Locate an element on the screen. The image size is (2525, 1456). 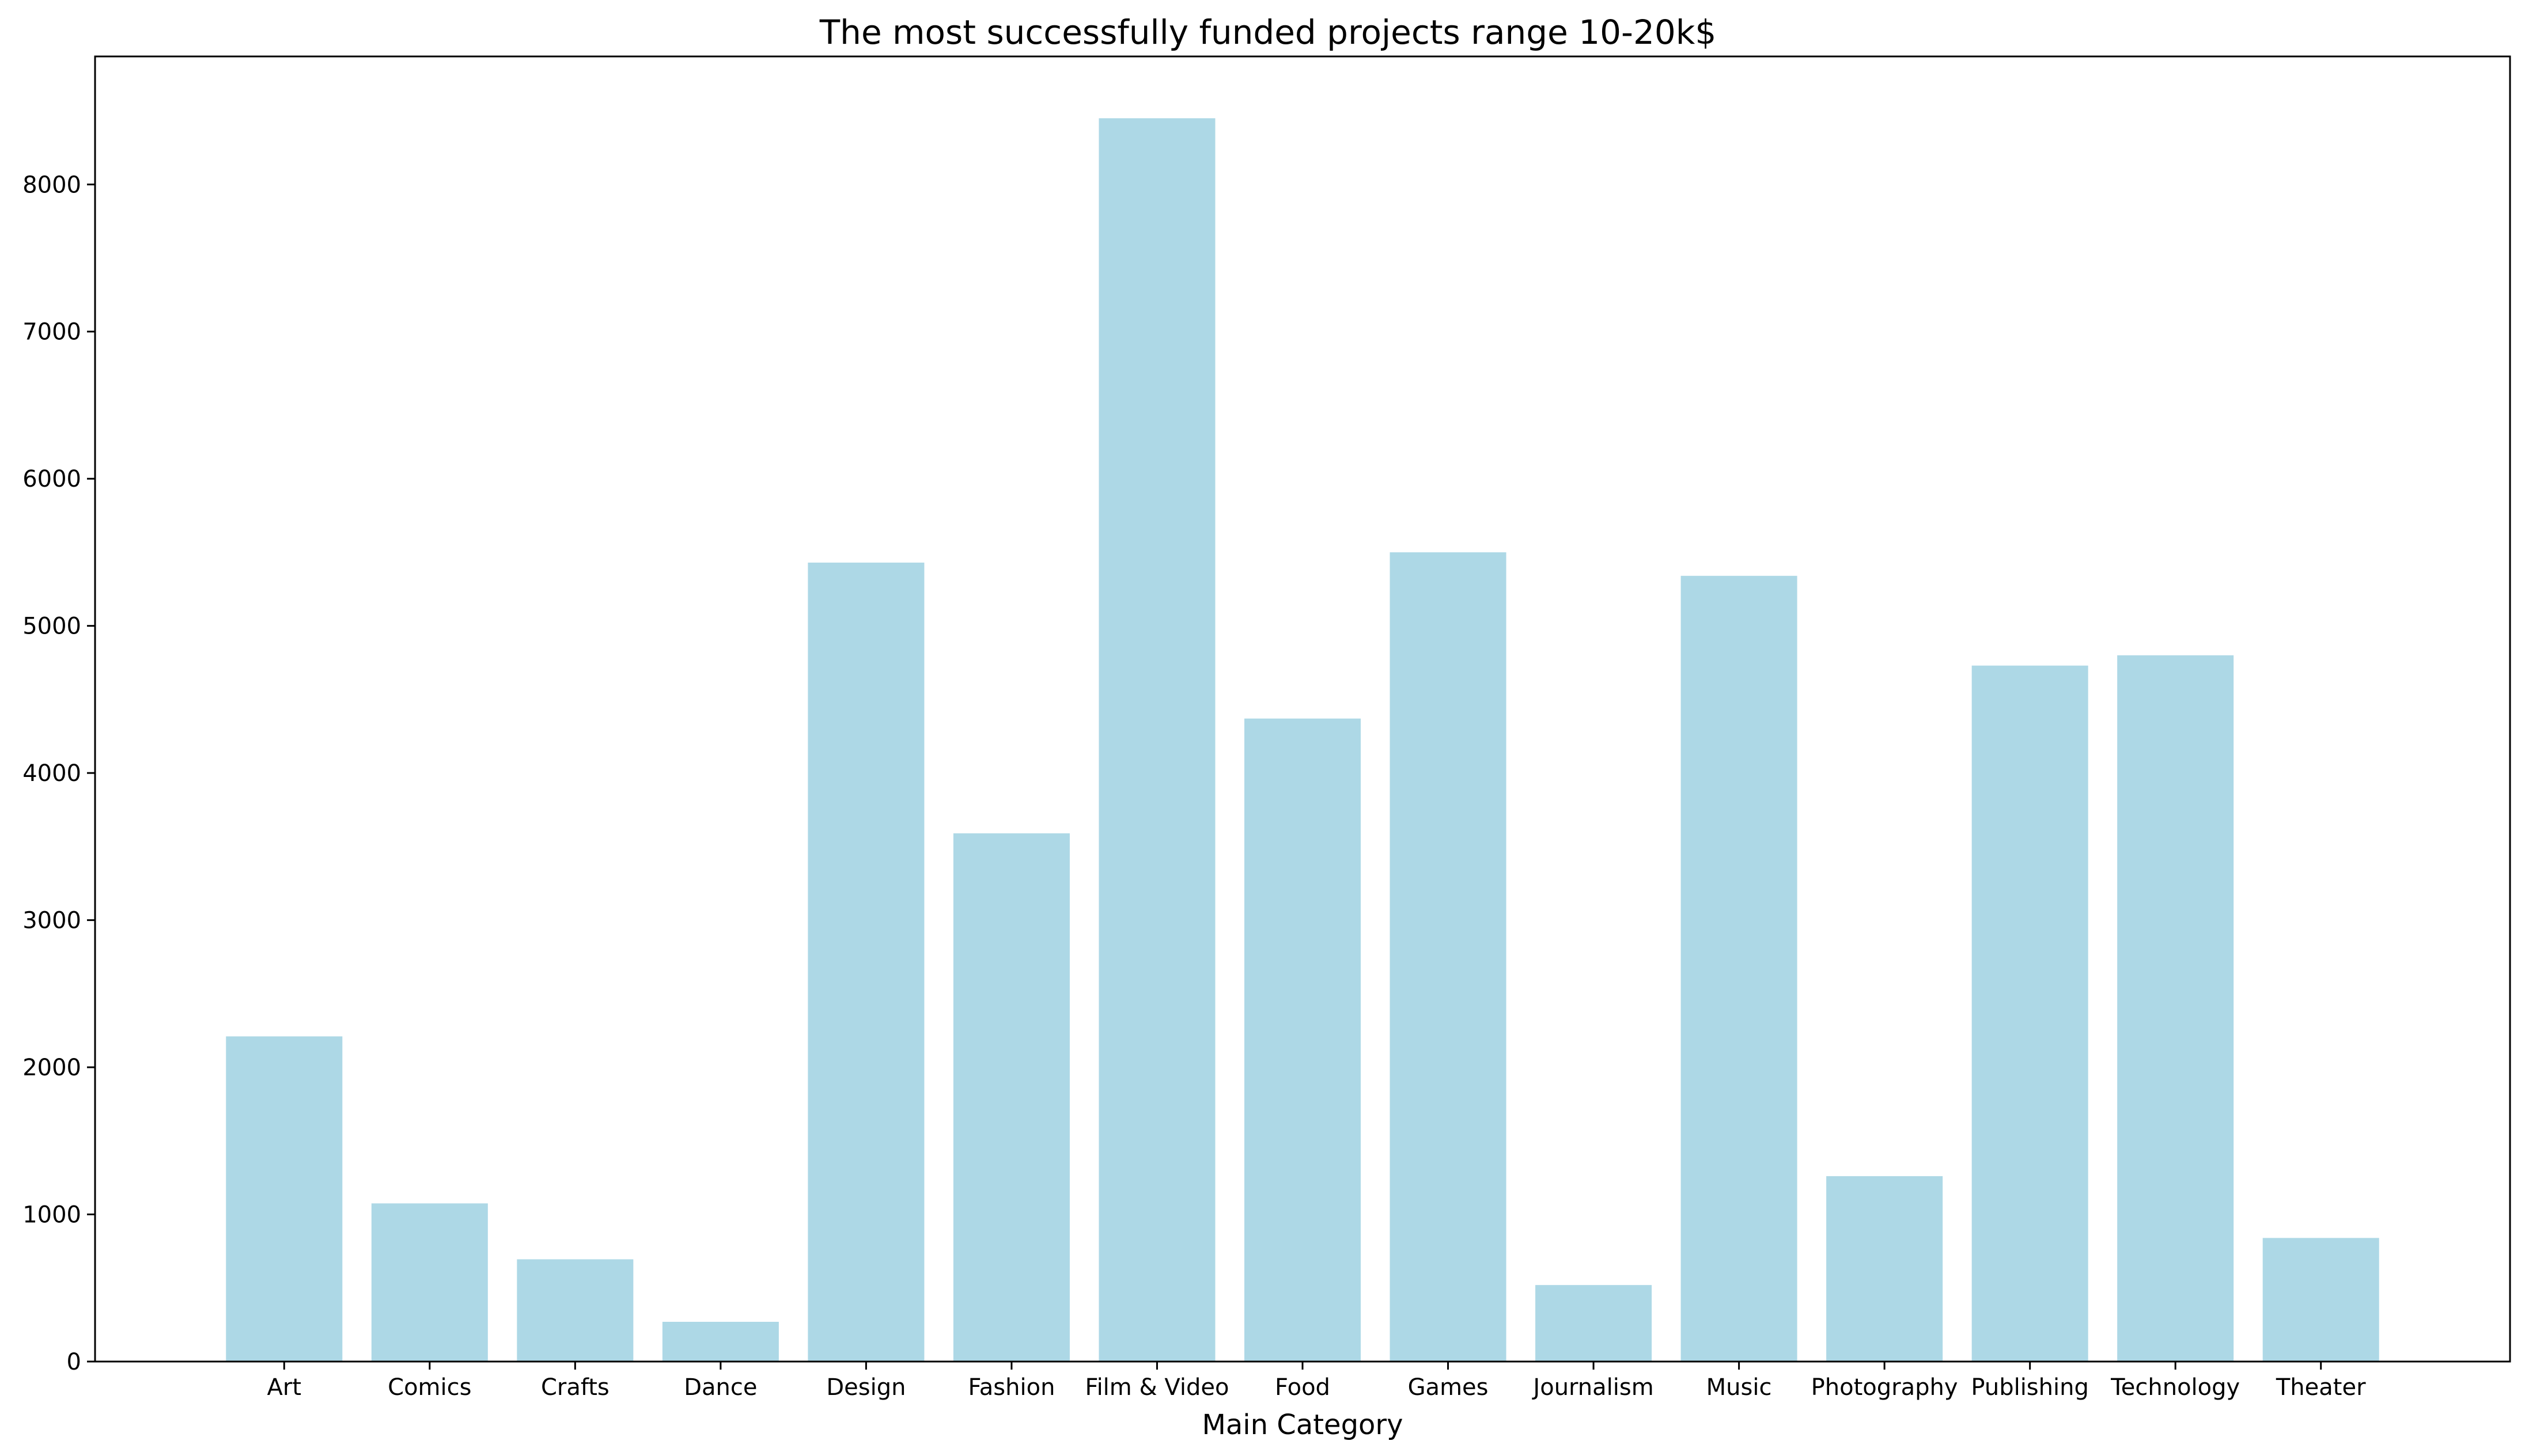
bar-design is located at coordinates (866, 962).